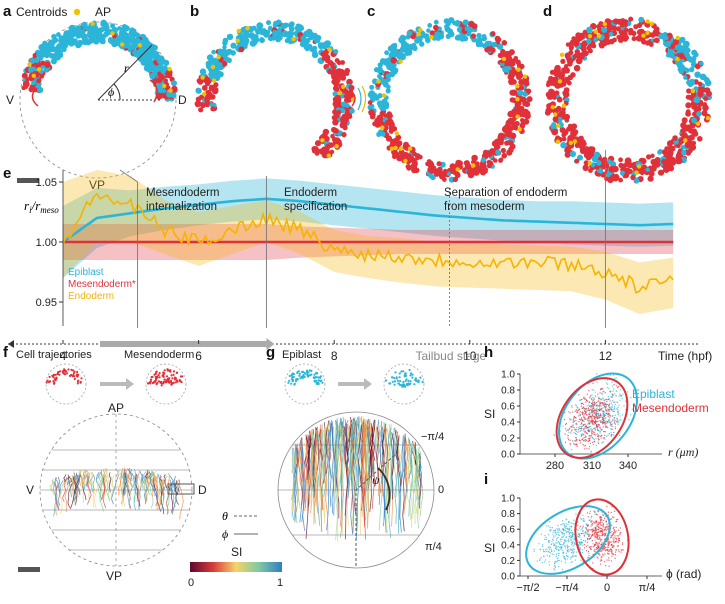 The width and height of the screenshot is (725, 604). I want to click on legend-mesendoderm: Mesendoderm*, so click(102, 284).